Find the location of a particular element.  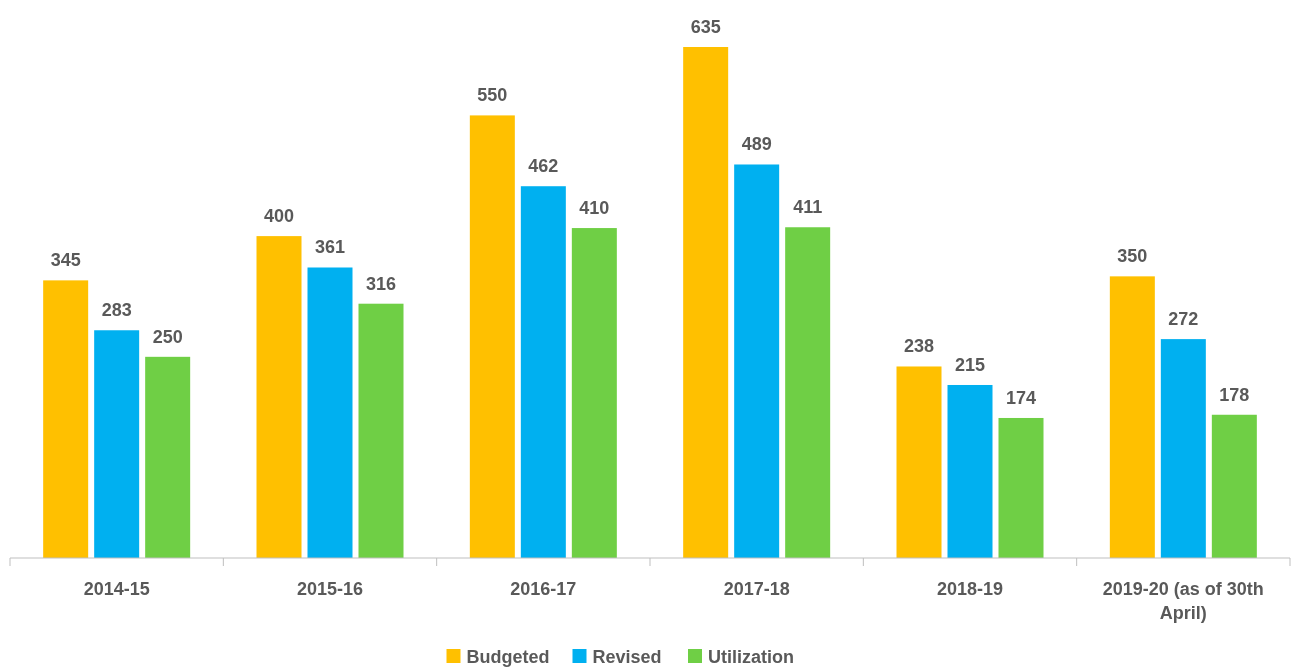

x-tick-label: 2018-19 is located at coordinates (970, 589).